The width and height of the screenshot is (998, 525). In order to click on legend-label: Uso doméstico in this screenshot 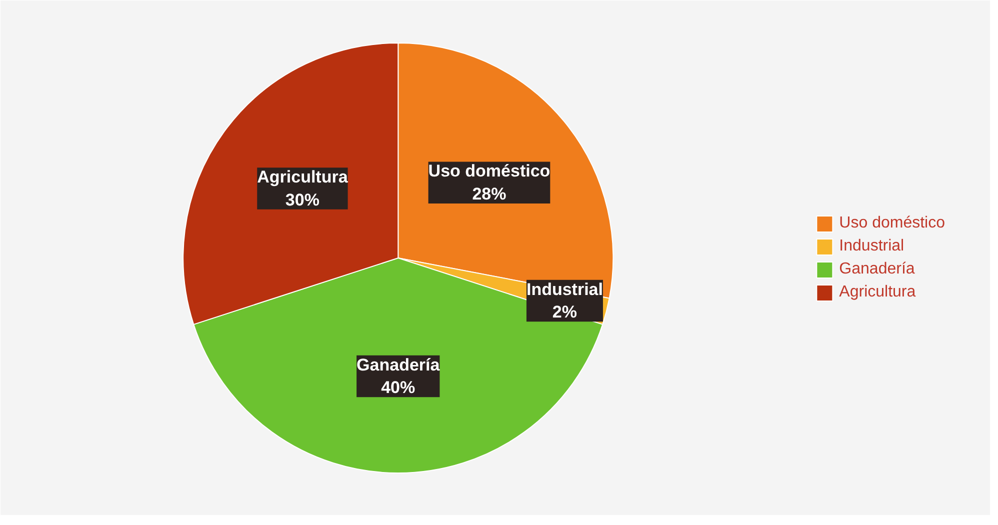, I will do `click(892, 223)`.